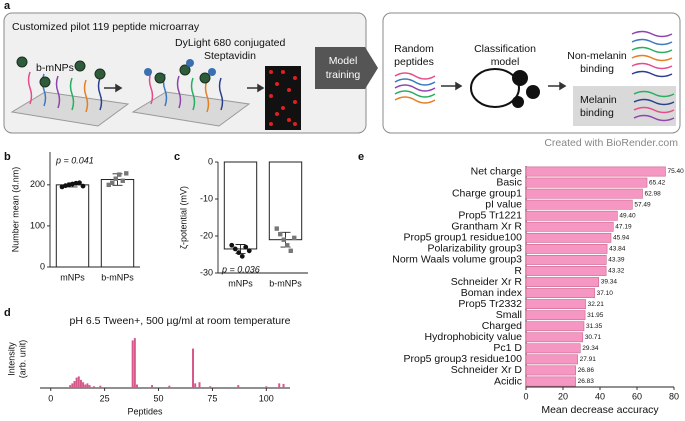  Describe the element at coordinates (503, 204) in the screenshot. I see `category-label: pI value` at that location.